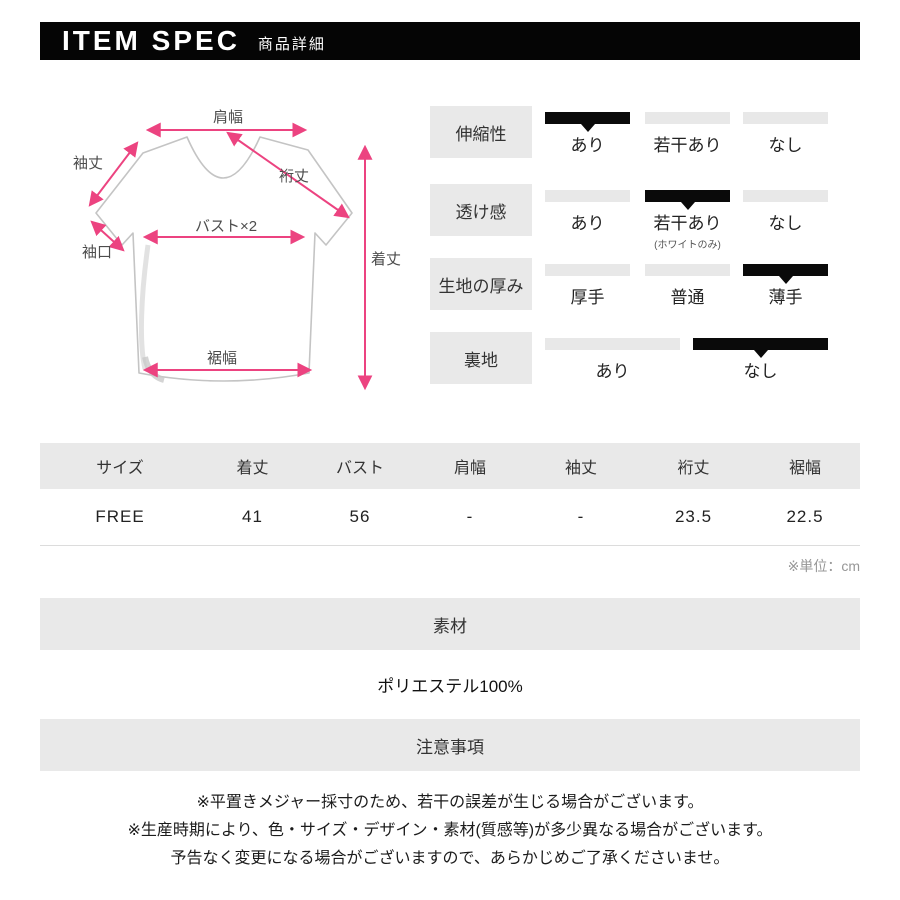 The width and height of the screenshot is (900, 900). What do you see at coordinates (481, 358) in the screenshot?
I see `spec-row-label: 裏地` at bounding box center [481, 358].